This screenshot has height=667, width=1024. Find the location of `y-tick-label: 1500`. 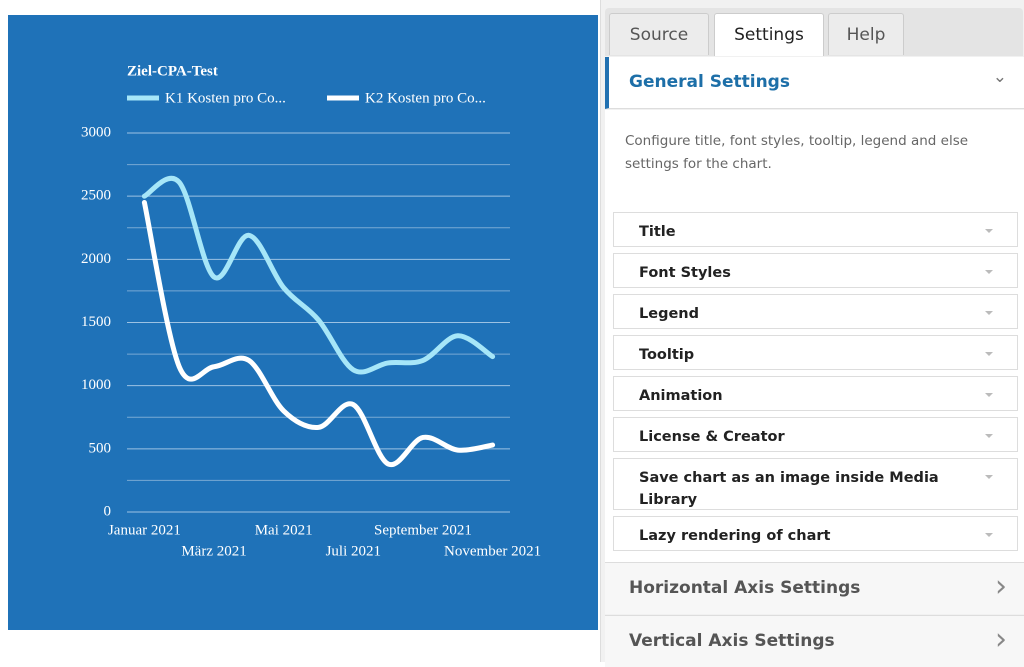

y-tick-label: 1500 is located at coordinates (96, 322).